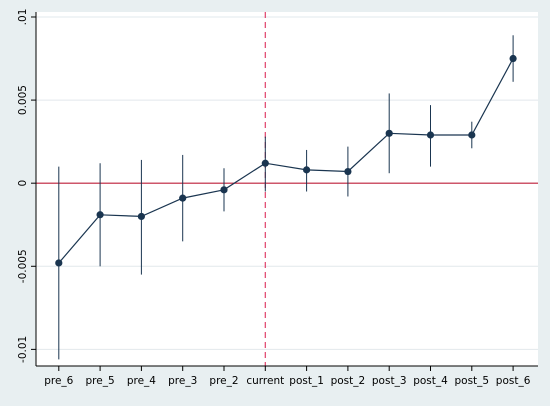 The width and height of the screenshot is (550, 406). Describe the element at coordinates (471, 381) in the screenshot. I see `x-tick-label-post_5: post_5` at that location.